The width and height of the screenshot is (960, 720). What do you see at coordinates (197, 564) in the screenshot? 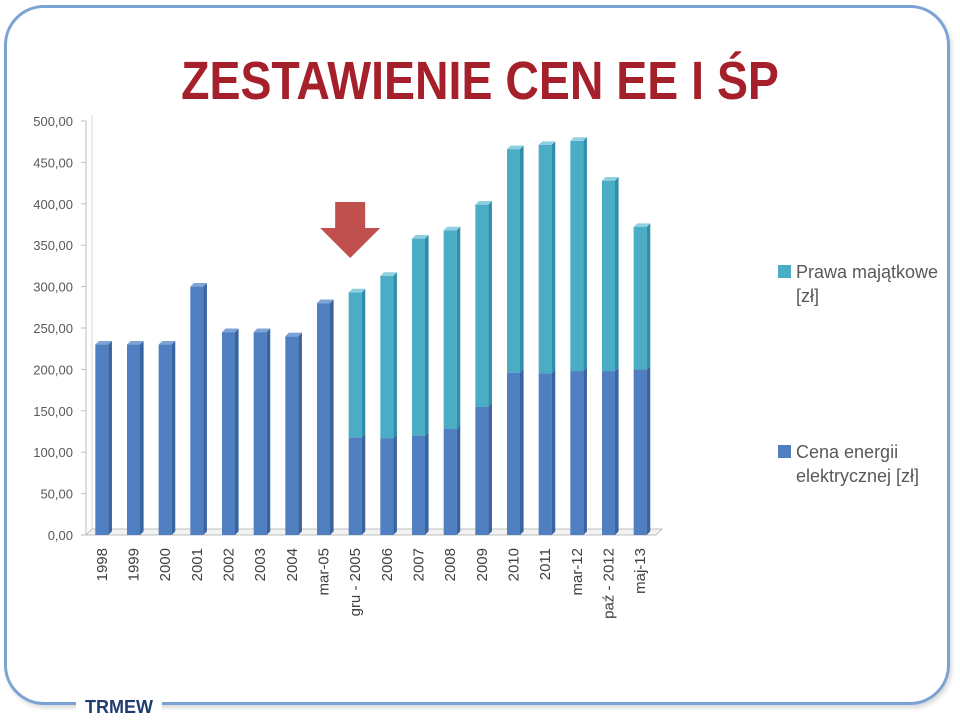
I see `x-tick-label: 2001` at bounding box center [197, 564].